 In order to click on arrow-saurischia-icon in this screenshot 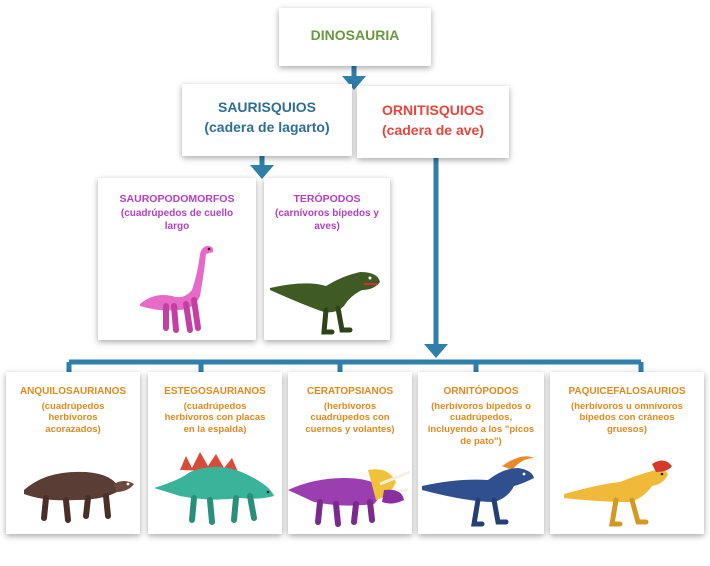, I will do `click(262, 172)`.